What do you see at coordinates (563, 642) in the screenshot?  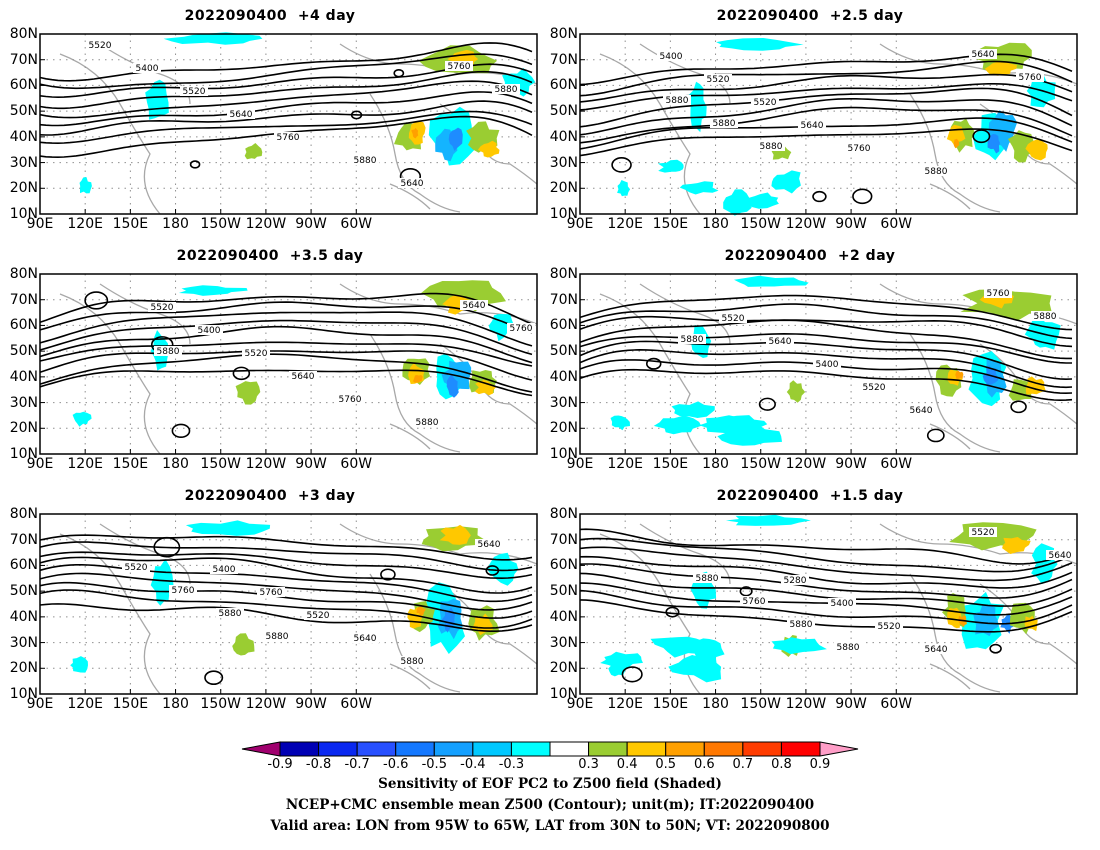 I see `y-tick-label: 30N` at bounding box center [563, 642].